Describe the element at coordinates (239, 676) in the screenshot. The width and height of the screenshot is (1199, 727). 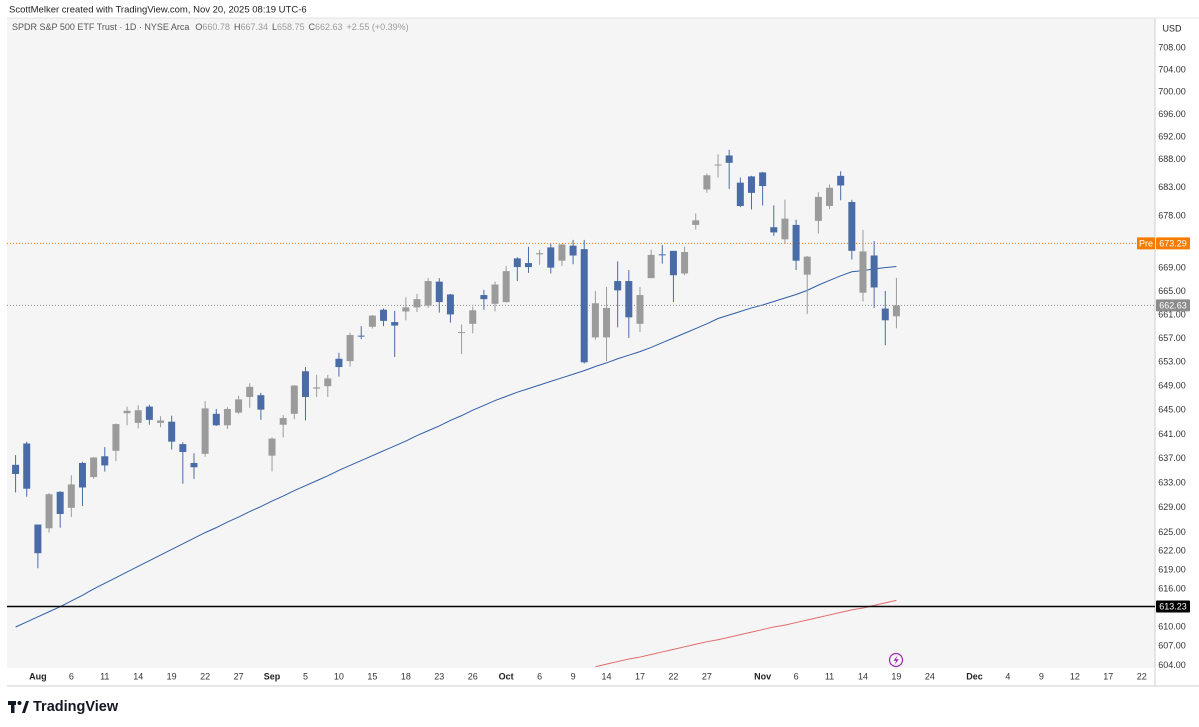
I see `x-tick-label: 27` at that location.